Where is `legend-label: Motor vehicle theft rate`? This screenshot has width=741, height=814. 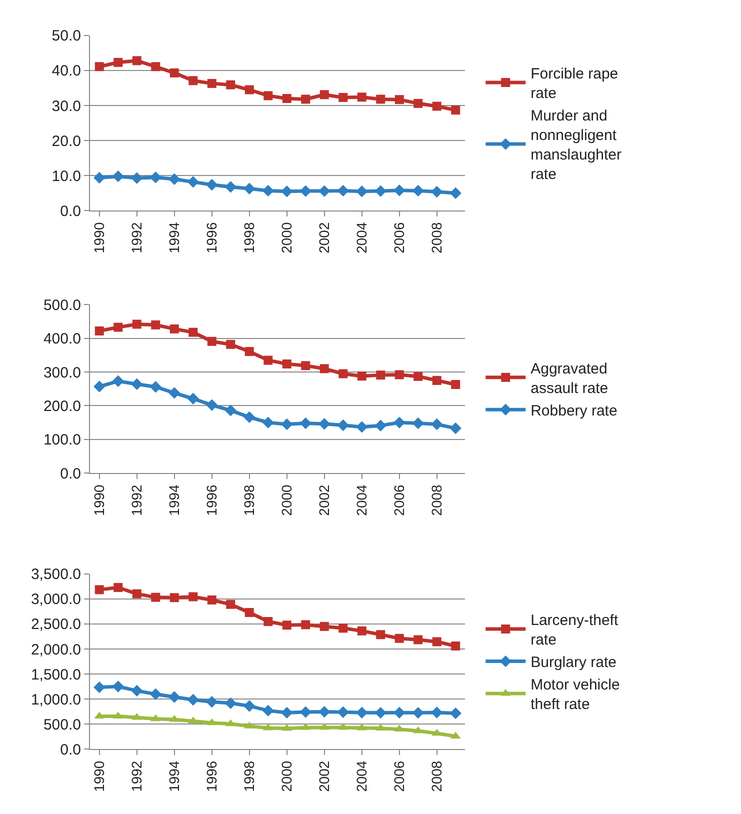 legend-label: Motor vehicle theft rate is located at coordinates (575, 695).